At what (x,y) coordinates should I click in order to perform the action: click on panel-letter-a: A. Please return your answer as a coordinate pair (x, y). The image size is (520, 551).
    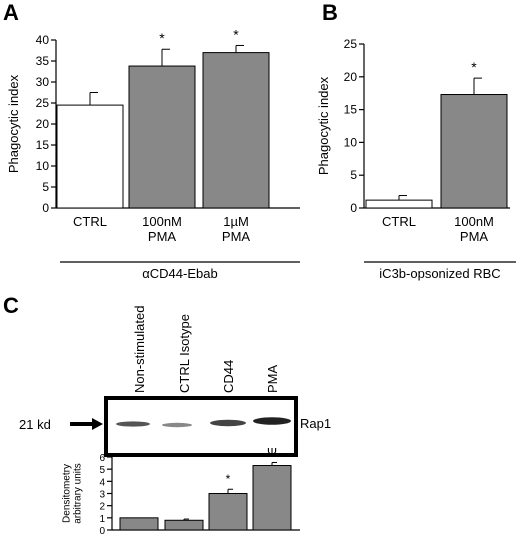
    Looking at the image, I should click on (11, 12).